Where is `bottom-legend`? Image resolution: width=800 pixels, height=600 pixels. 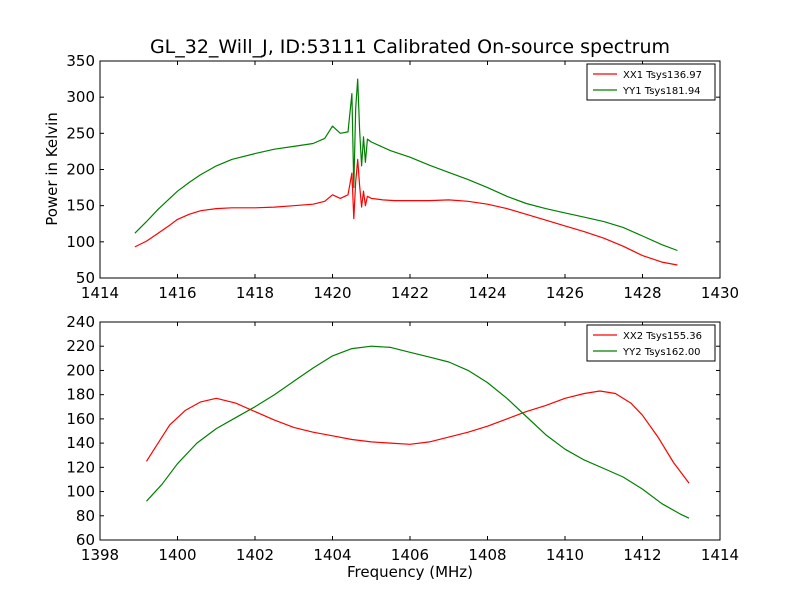 bottom-legend is located at coordinates (651, 343).